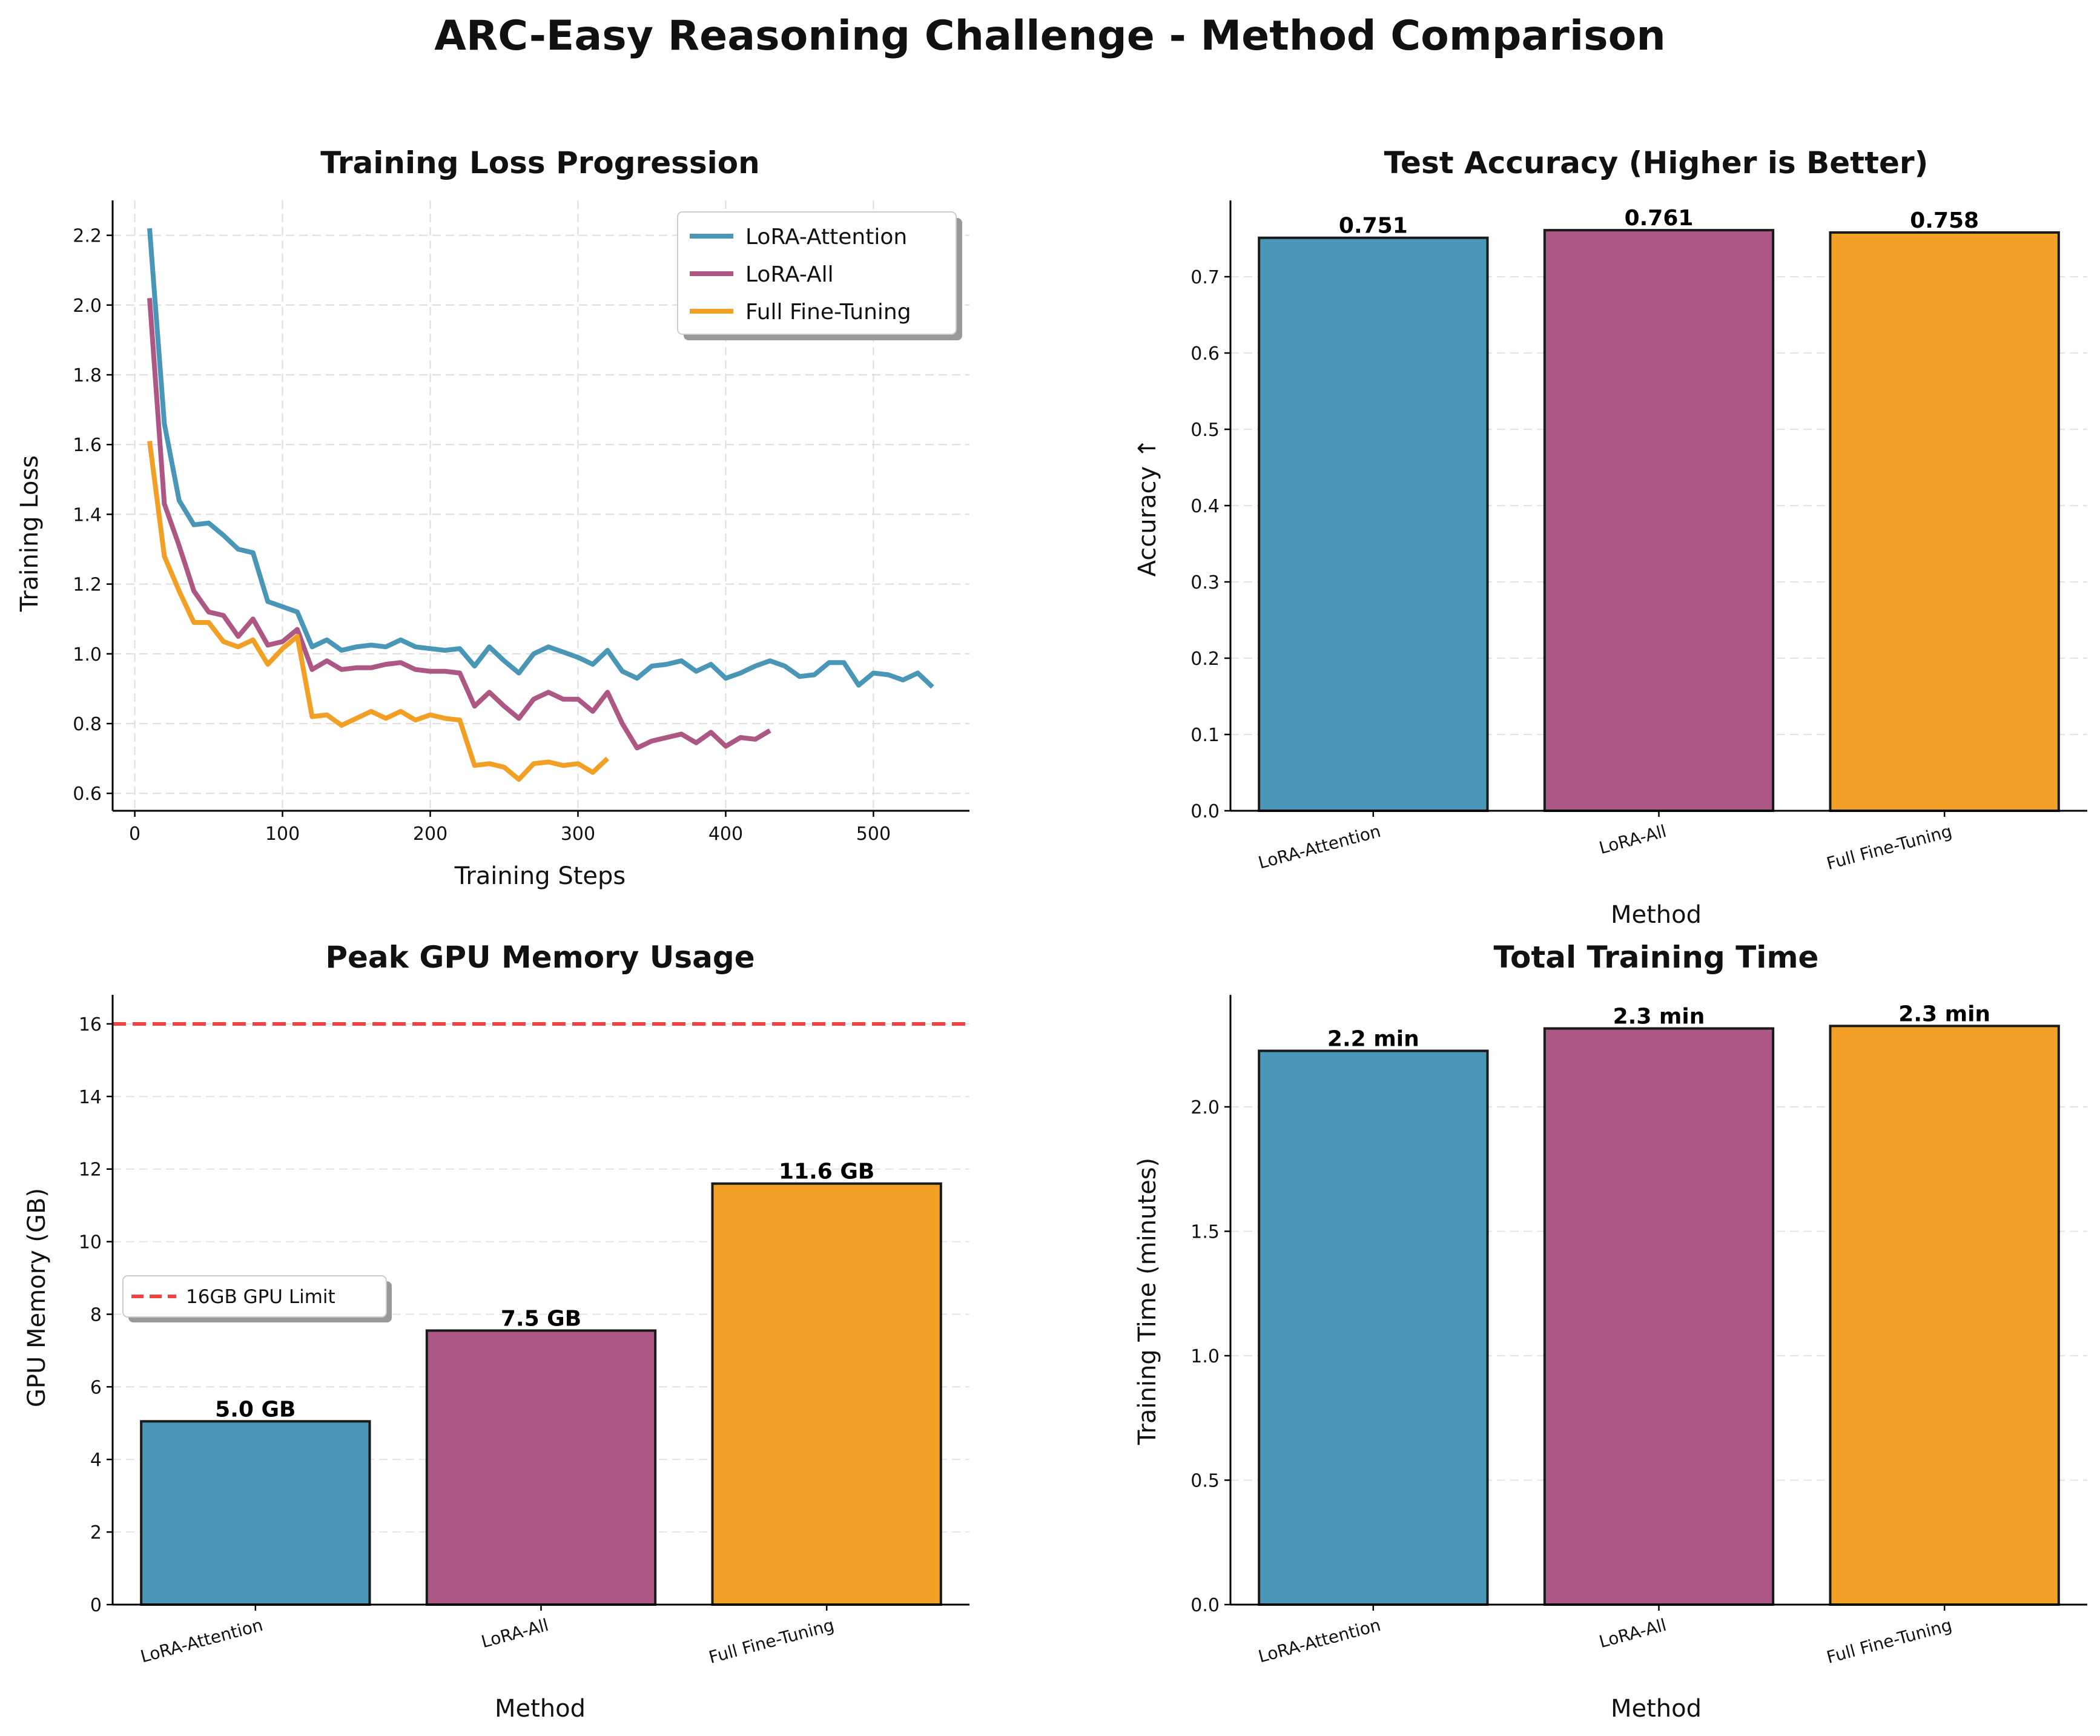  What do you see at coordinates (514, 1633) in the screenshot?
I see `memory-x-tick-label-1: LoRA-All` at bounding box center [514, 1633].